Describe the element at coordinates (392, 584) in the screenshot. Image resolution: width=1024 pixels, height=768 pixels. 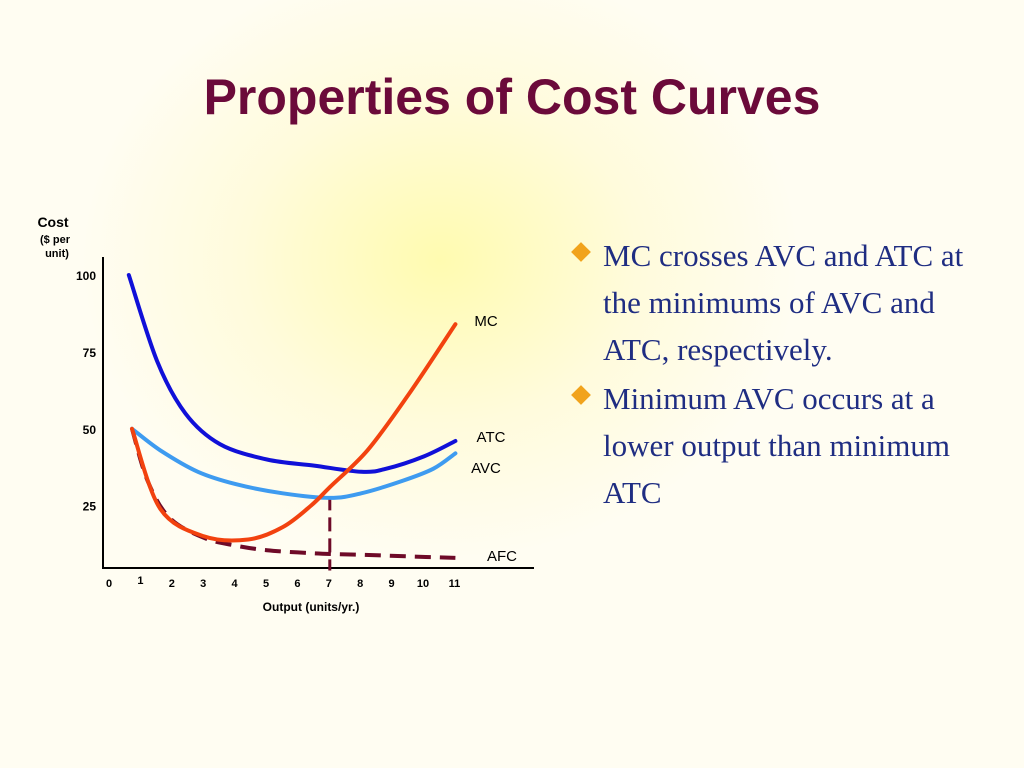
I see `x-tick-label: 9` at that location.